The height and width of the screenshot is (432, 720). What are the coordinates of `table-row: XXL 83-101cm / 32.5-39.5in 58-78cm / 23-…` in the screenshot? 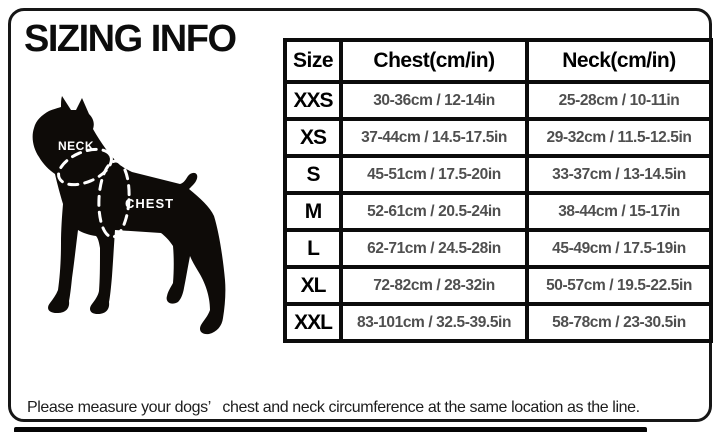 It's located at (498, 322).